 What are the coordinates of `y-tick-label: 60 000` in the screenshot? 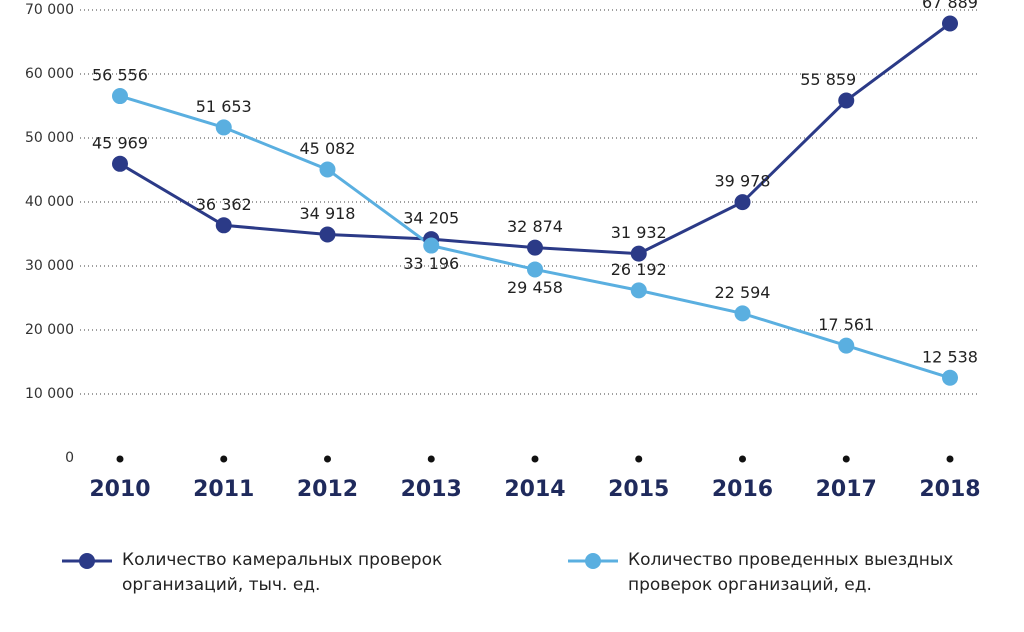 It's located at (49, 74).